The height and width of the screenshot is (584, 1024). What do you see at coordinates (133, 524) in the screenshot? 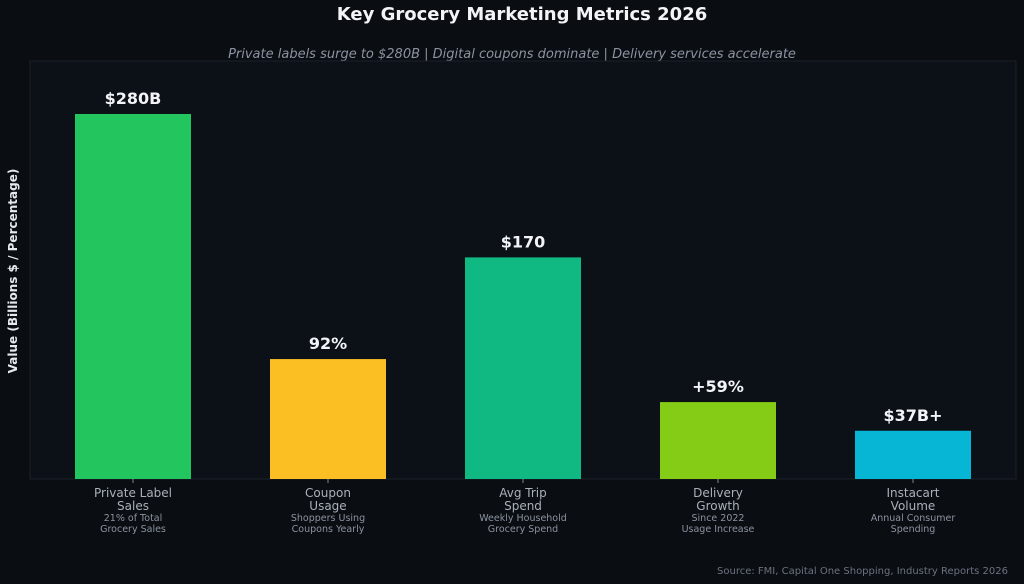
I see `category-sublabel-1: 21% of Total Grocery Sales` at bounding box center [133, 524].